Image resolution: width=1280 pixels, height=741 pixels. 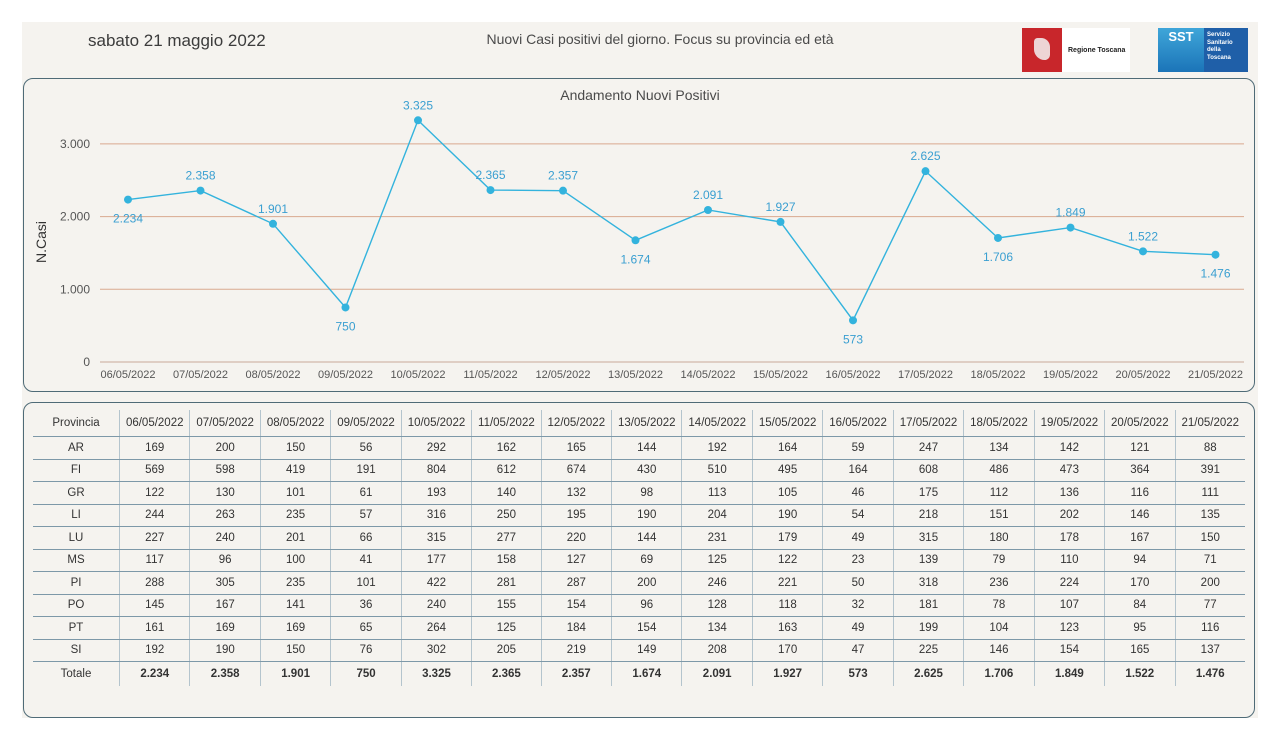 I want to click on table-cell: 111, so click(x=1209, y=493).